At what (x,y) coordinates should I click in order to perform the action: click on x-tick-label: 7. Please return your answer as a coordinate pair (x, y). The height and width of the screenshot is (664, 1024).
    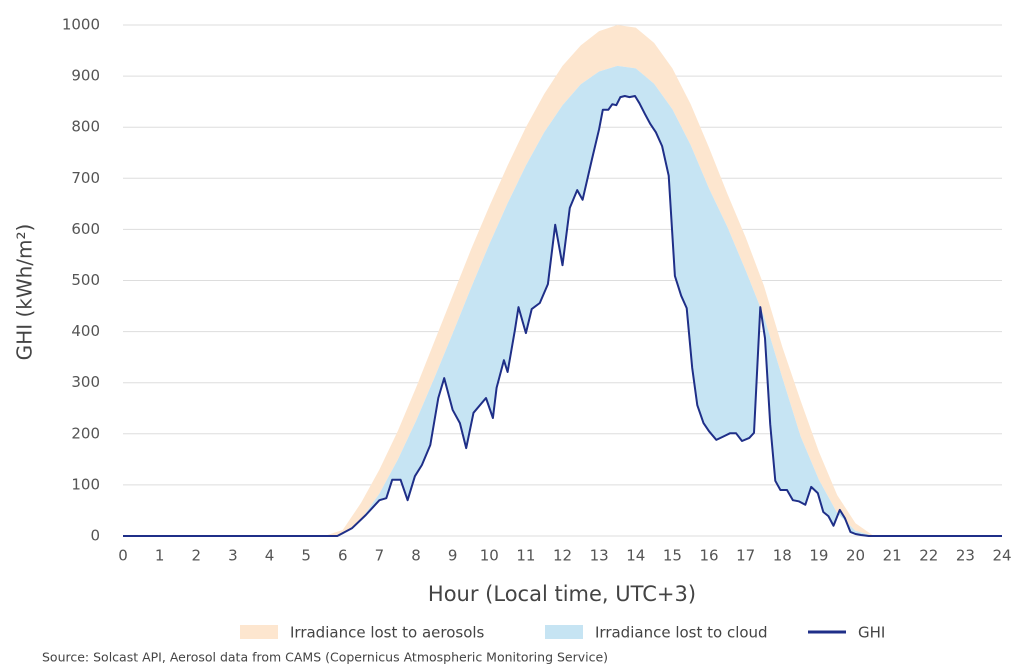
    Looking at the image, I should click on (380, 556).